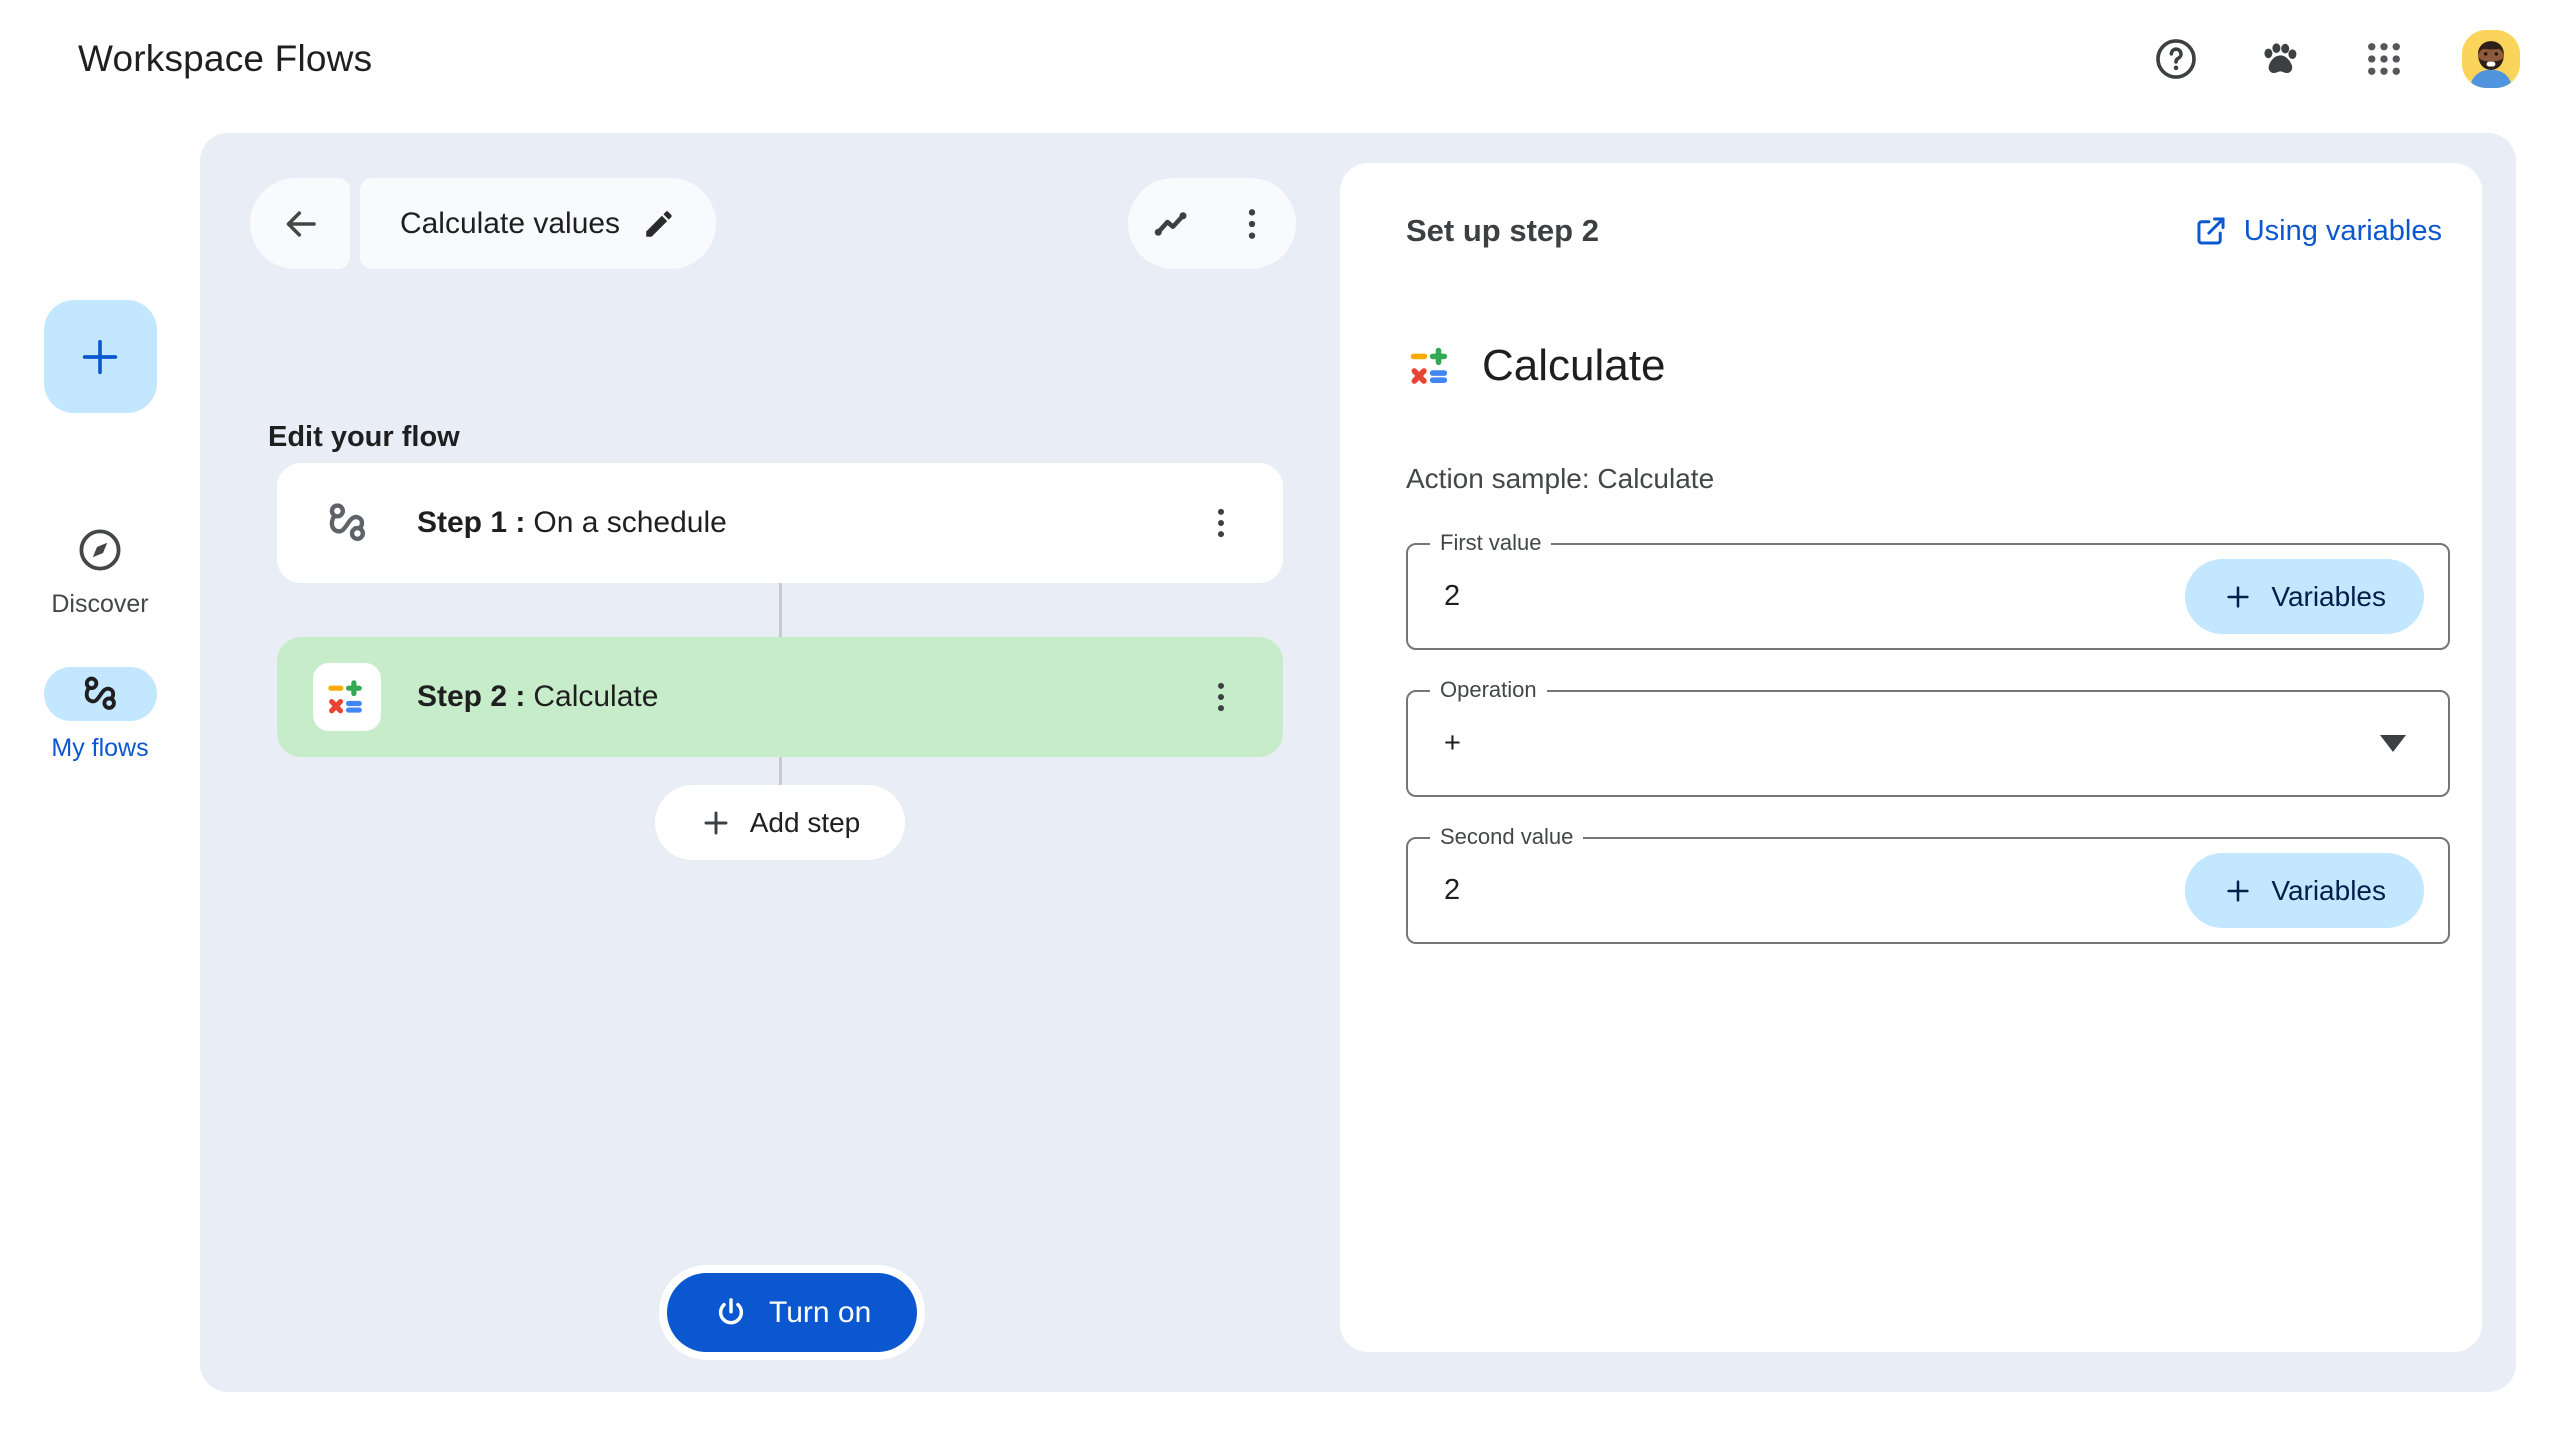 Image resolution: width=2560 pixels, height=1440 pixels. I want to click on second-value-variables-button: Variables, so click(2304, 890).